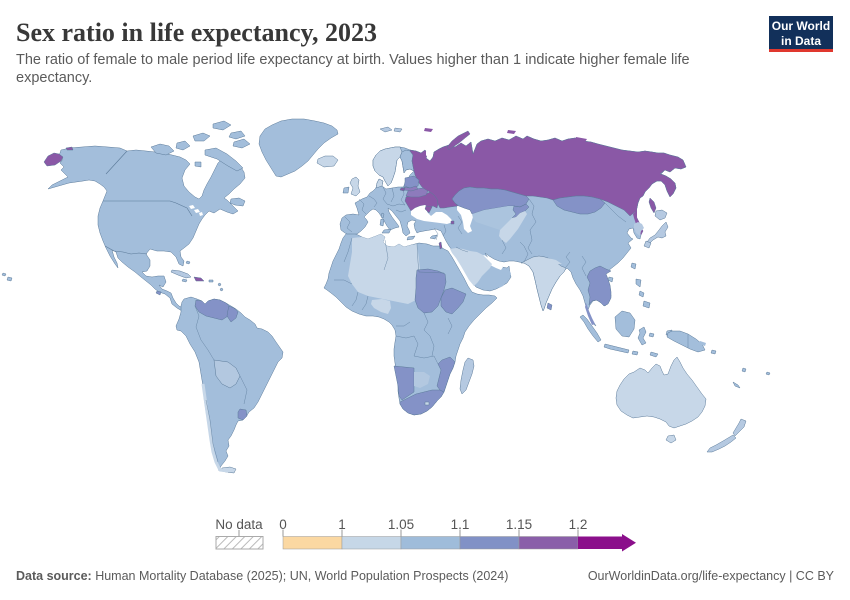 This screenshot has height=600, width=850. What do you see at coordinates (401, 524) in the screenshot?
I see `svg-text: 1.05` at bounding box center [401, 524].